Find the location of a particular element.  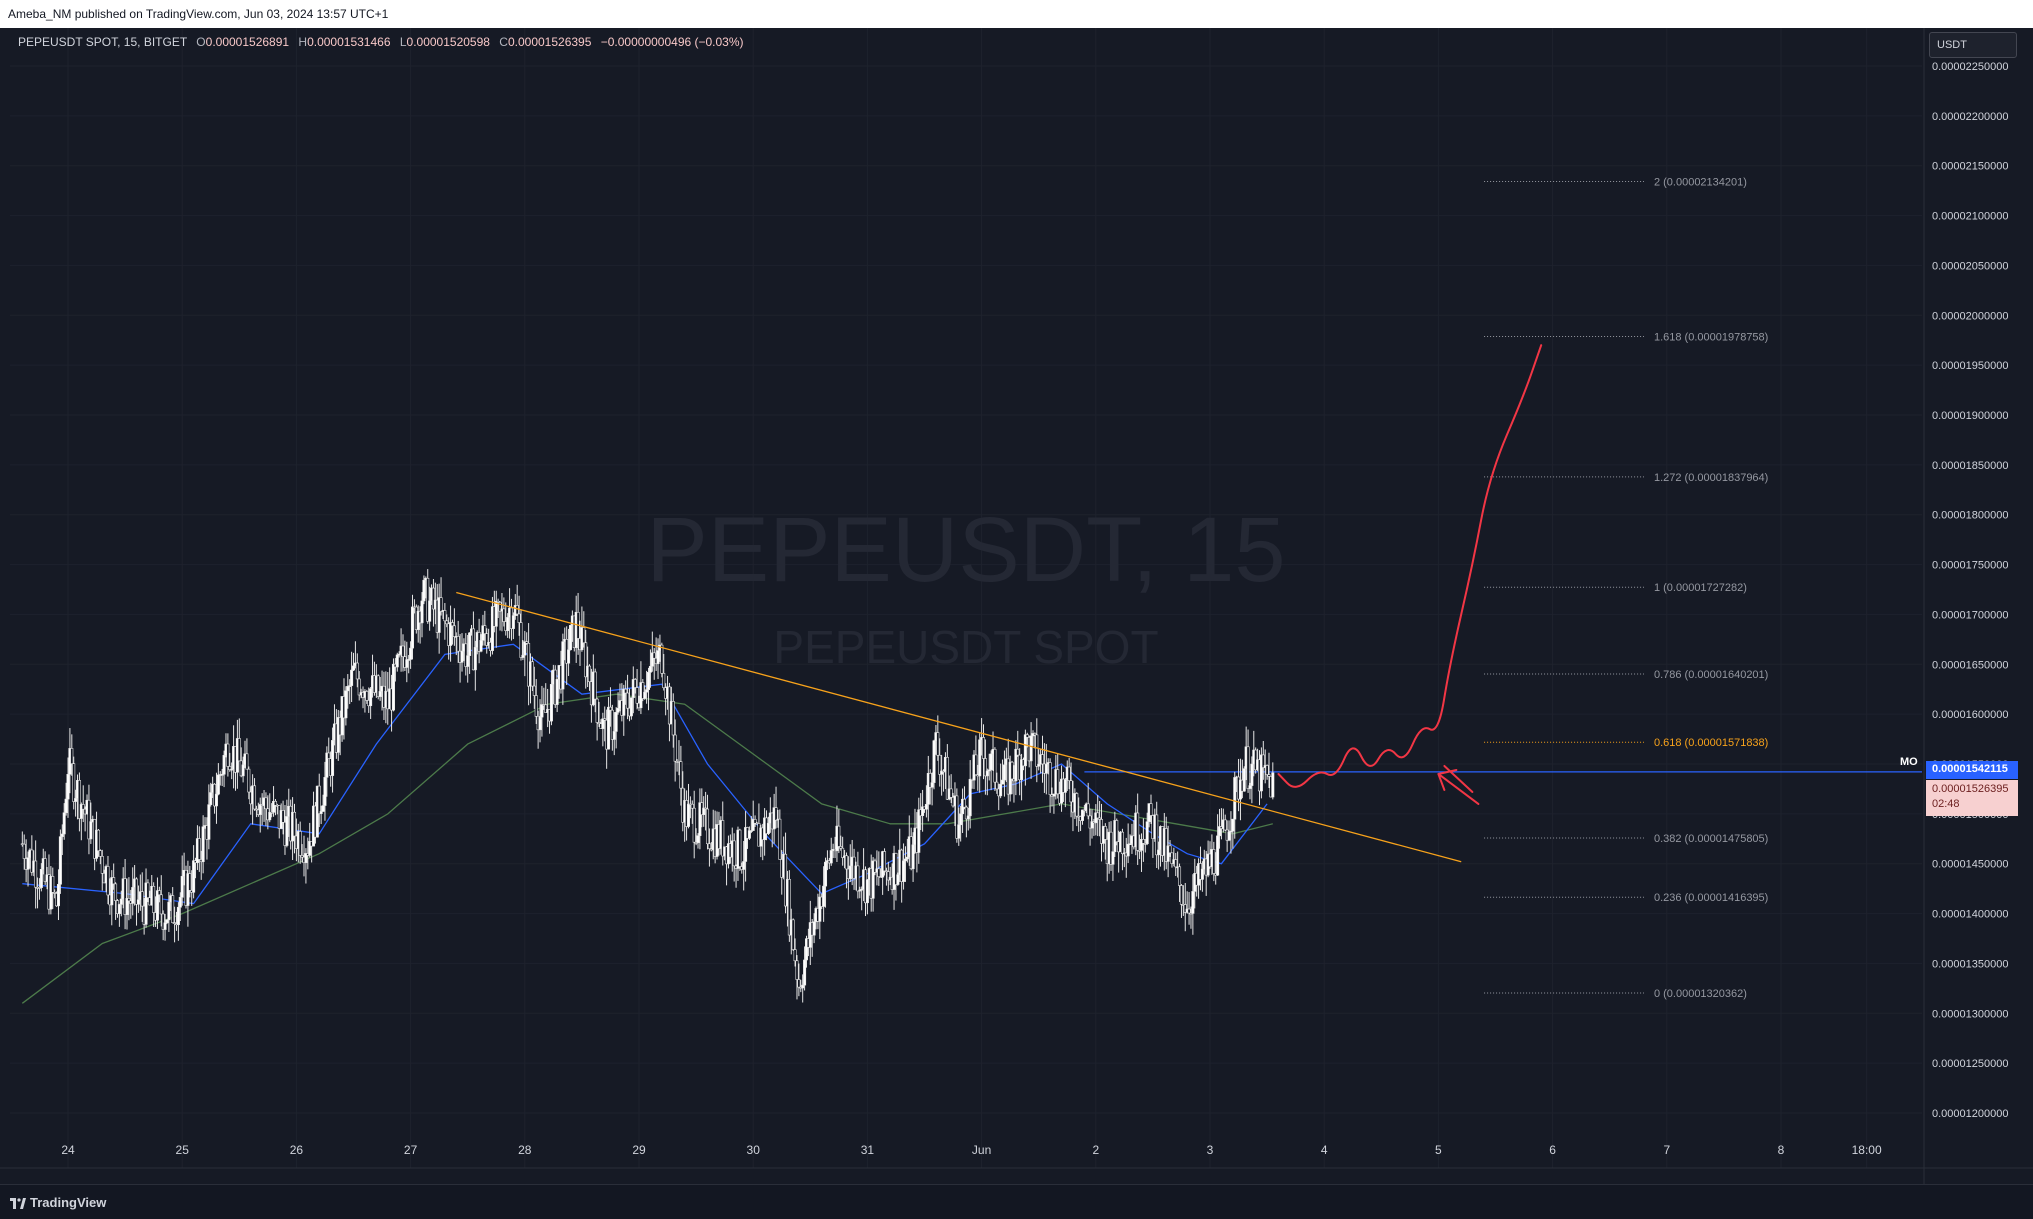

bar-countdown: 02:48 is located at coordinates (1946, 804).